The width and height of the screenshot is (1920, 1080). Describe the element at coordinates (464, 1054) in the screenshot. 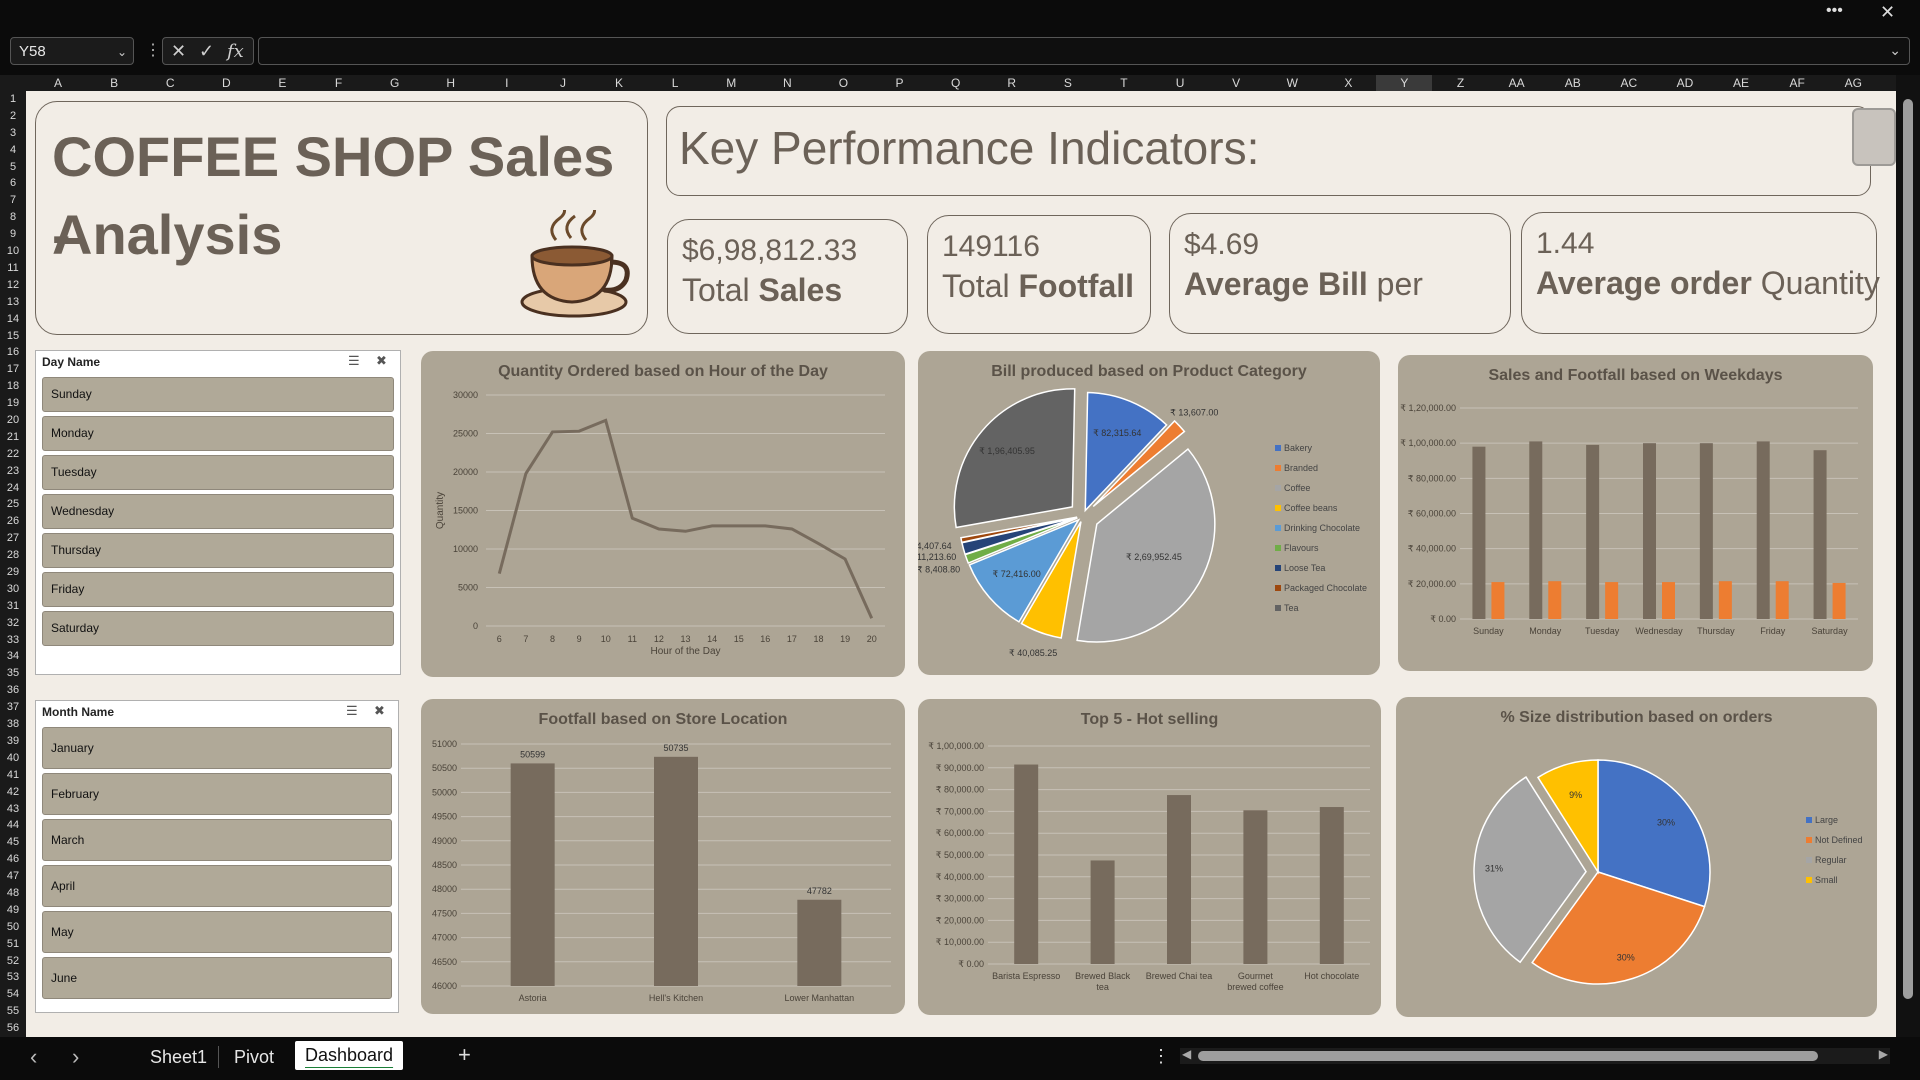

I see `add-sheet-button: +` at that location.